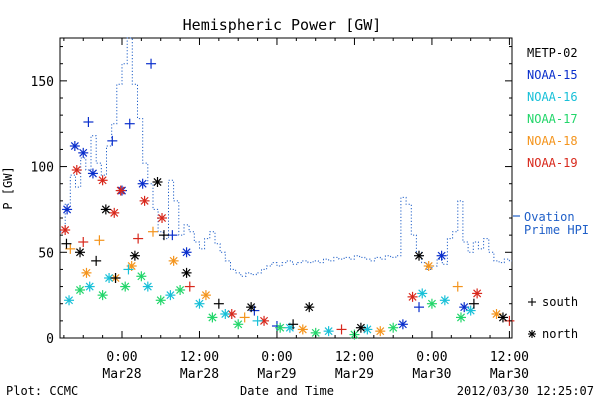  Describe the element at coordinates (560, 334) in the screenshot. I see `marker-legend-label-north: north` at that location.